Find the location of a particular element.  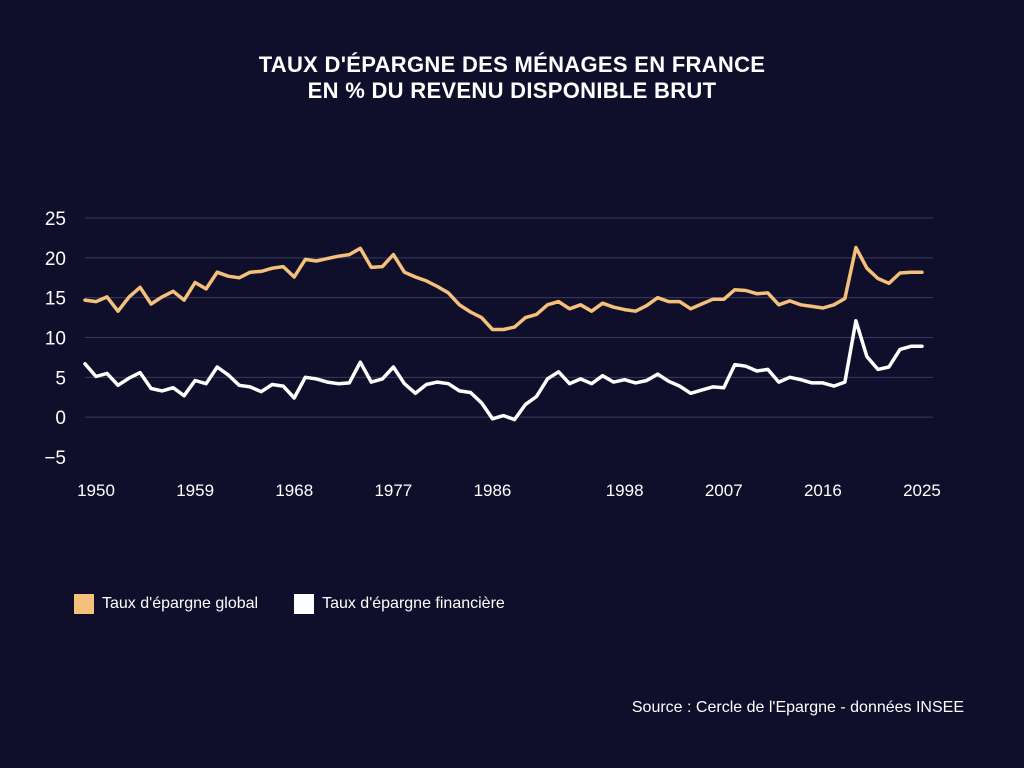

x-axis-ticks: 1950 1959 1968 1977 1986 1998 2007 2016 2025 is located at coordinates (509, 490).